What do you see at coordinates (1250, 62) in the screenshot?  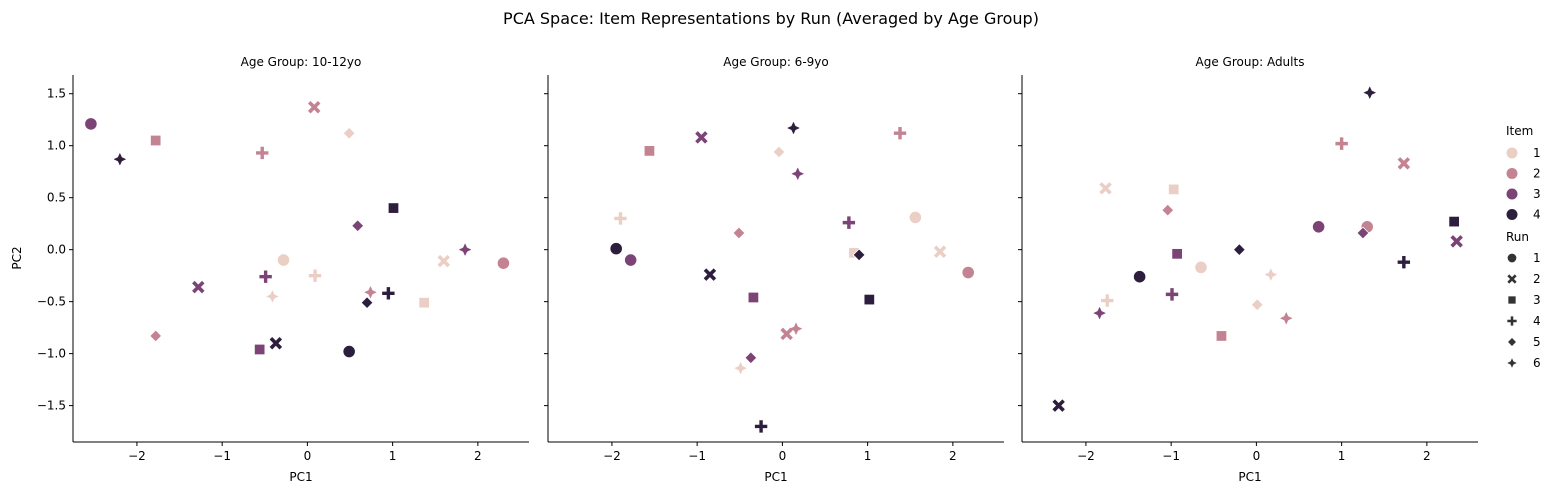 I see `facet-title: Age Group: Adults` at bounding box center [1250, 62].